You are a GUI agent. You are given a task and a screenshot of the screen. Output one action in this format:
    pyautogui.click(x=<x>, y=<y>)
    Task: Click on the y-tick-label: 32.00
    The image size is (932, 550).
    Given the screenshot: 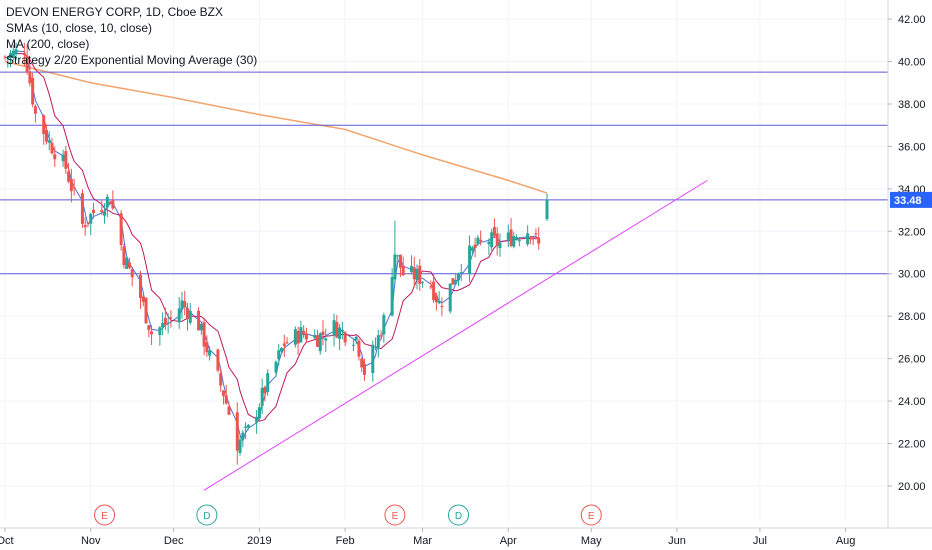 What is the action you would take?
    pyautogui.click(x=912, y=232)
    